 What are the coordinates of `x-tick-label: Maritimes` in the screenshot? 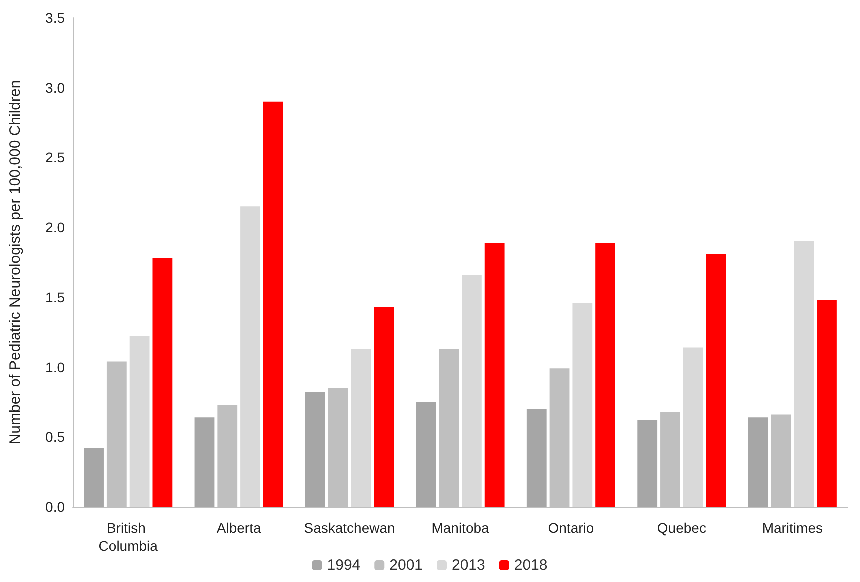 It's located at (792, 528).